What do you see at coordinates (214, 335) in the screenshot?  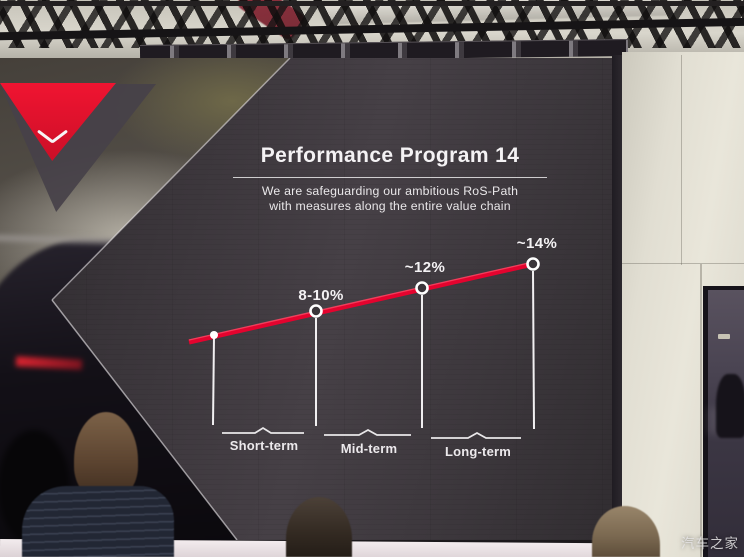 I see `marker-start` at bounding box center [214, 335].